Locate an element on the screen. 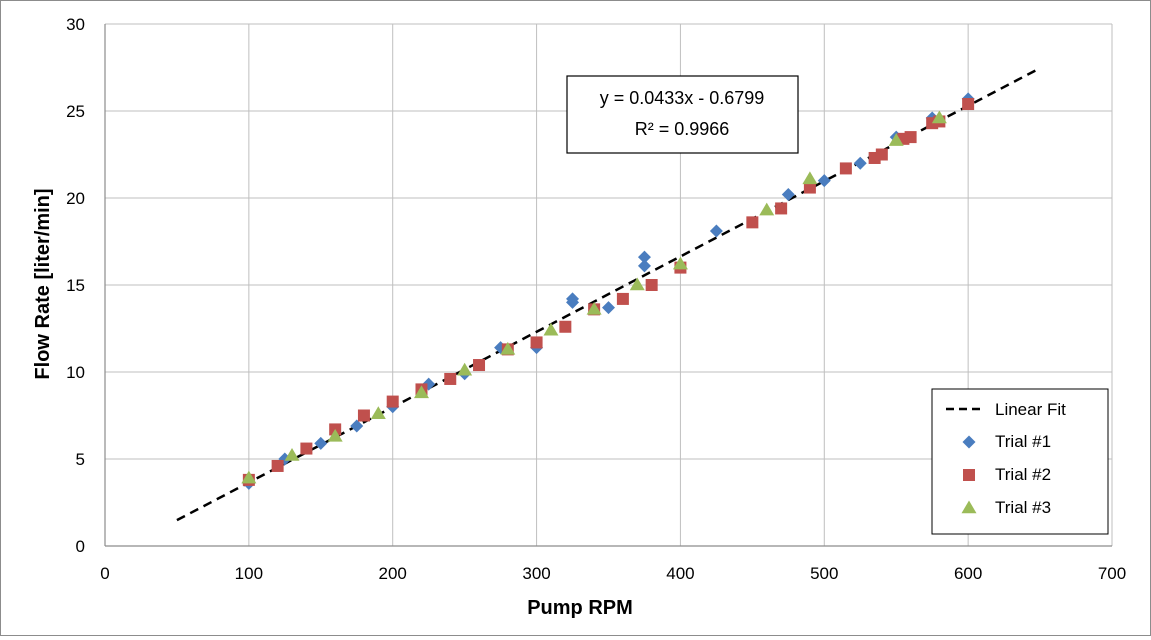 The height and width of the screenshot is (640, 1151). y-axis-title: Flow Rate [liter/min] is located at coordinates (43, 283).